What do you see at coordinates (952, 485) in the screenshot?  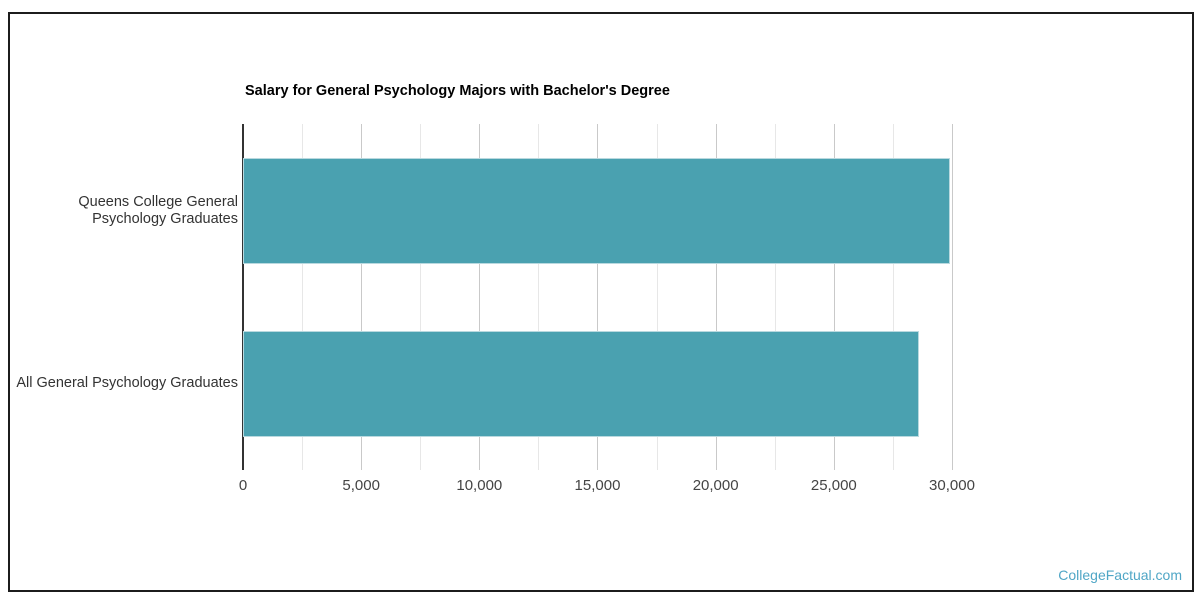 I see `x-tick-label: 30,000` at bounding box center [952, 485].